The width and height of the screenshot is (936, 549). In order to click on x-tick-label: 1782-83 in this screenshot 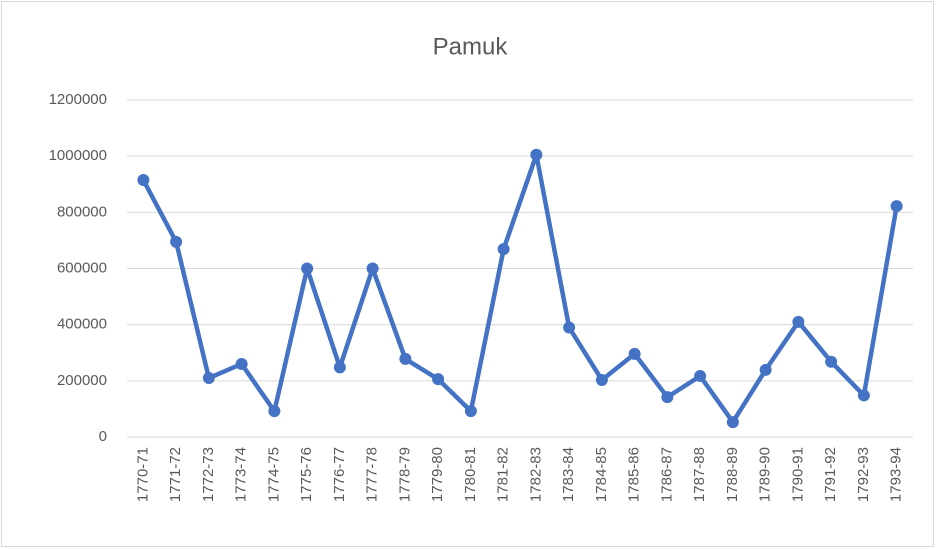, I will do `click(535, 474)`.